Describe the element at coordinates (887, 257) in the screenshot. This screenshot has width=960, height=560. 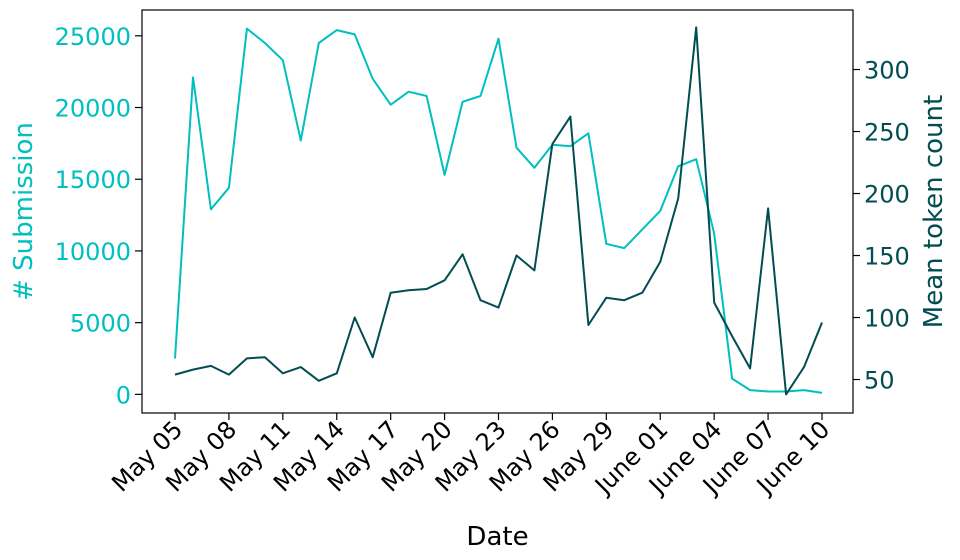
I see `right-y-tick-label: 150` at that location.